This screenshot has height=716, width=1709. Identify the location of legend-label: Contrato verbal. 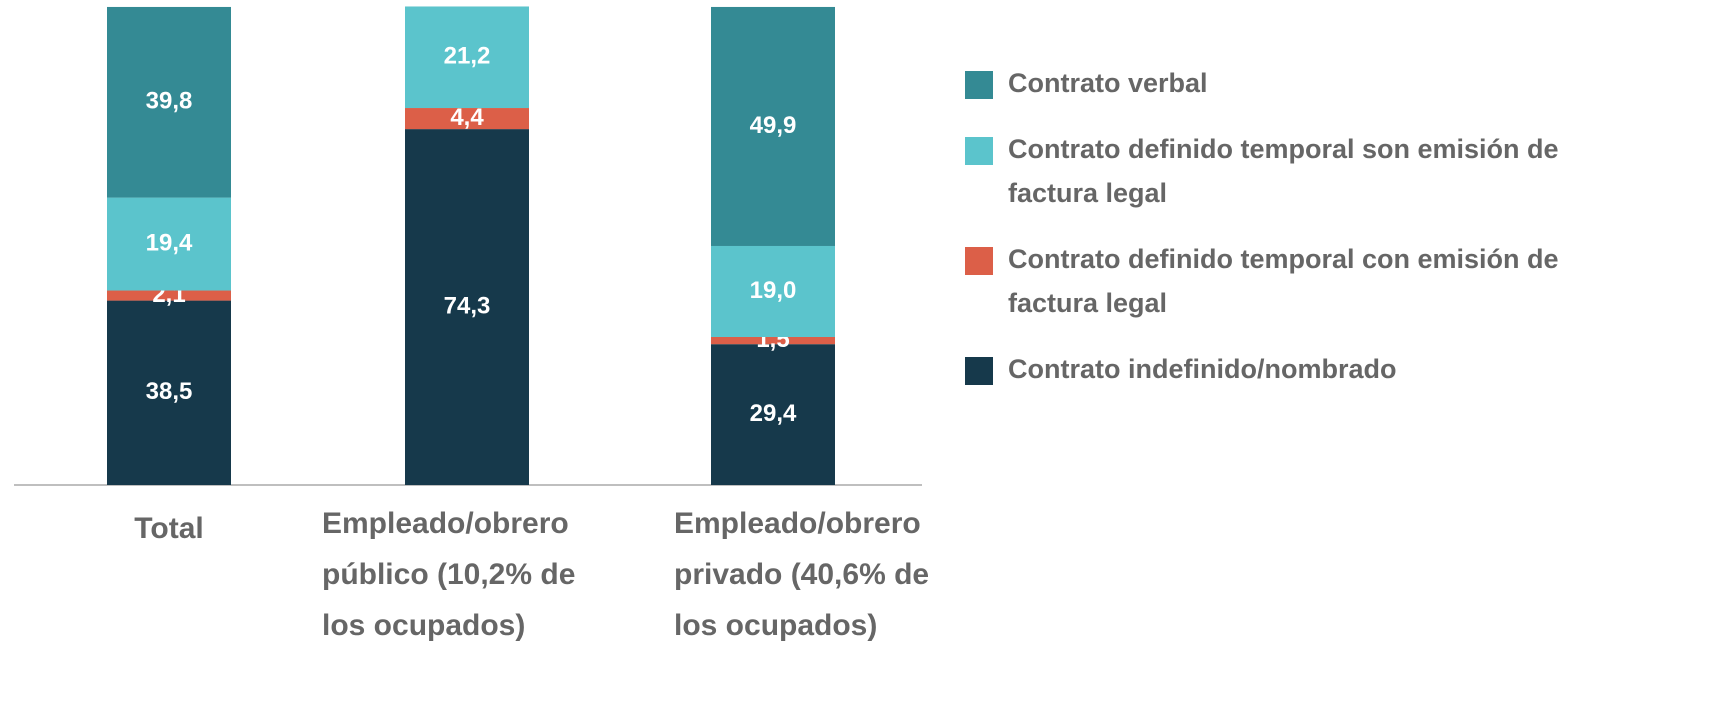
(1108, 83).